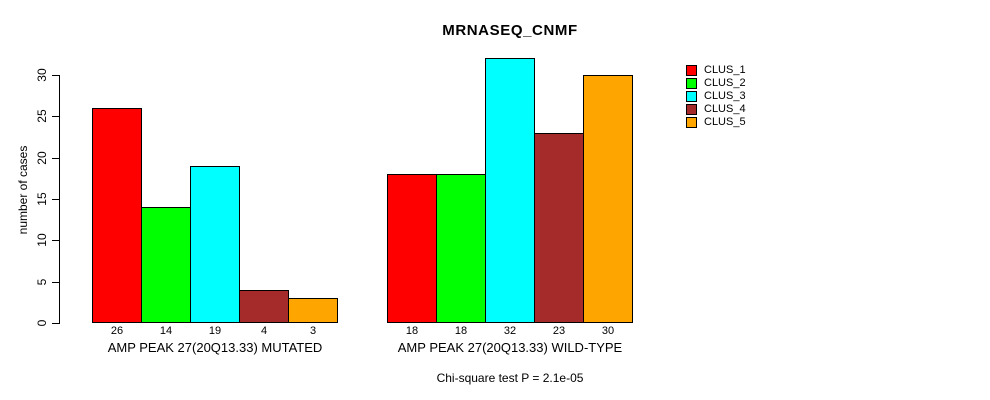  Describe the element at coordinates (42, 75) in the screenshot. I see `y-axis-tick-label: 30` at that location.